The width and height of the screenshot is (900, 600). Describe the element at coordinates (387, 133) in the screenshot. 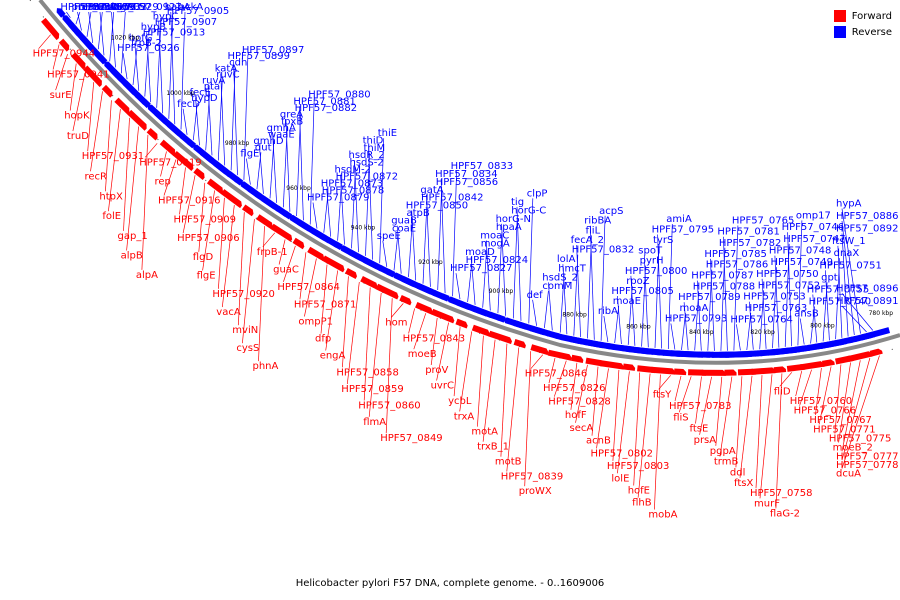

I see `reverse-gene-label: thiE` at that location.